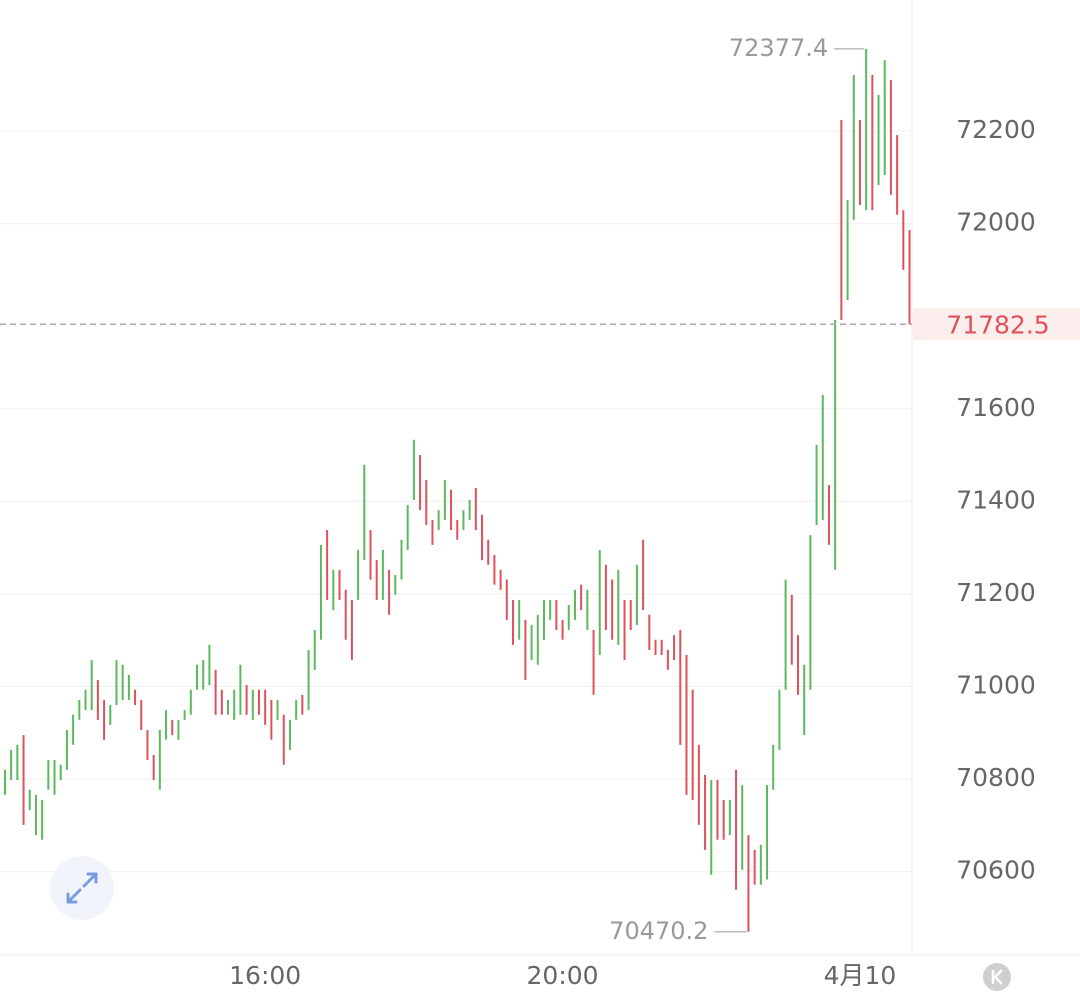 Image resolution: width=1080 pixels, height=1000 pixels. What do you see at coordinates (658, 931) in the screenshot?
I see `low-label: 70470.2` at bounding box center [658, 931].